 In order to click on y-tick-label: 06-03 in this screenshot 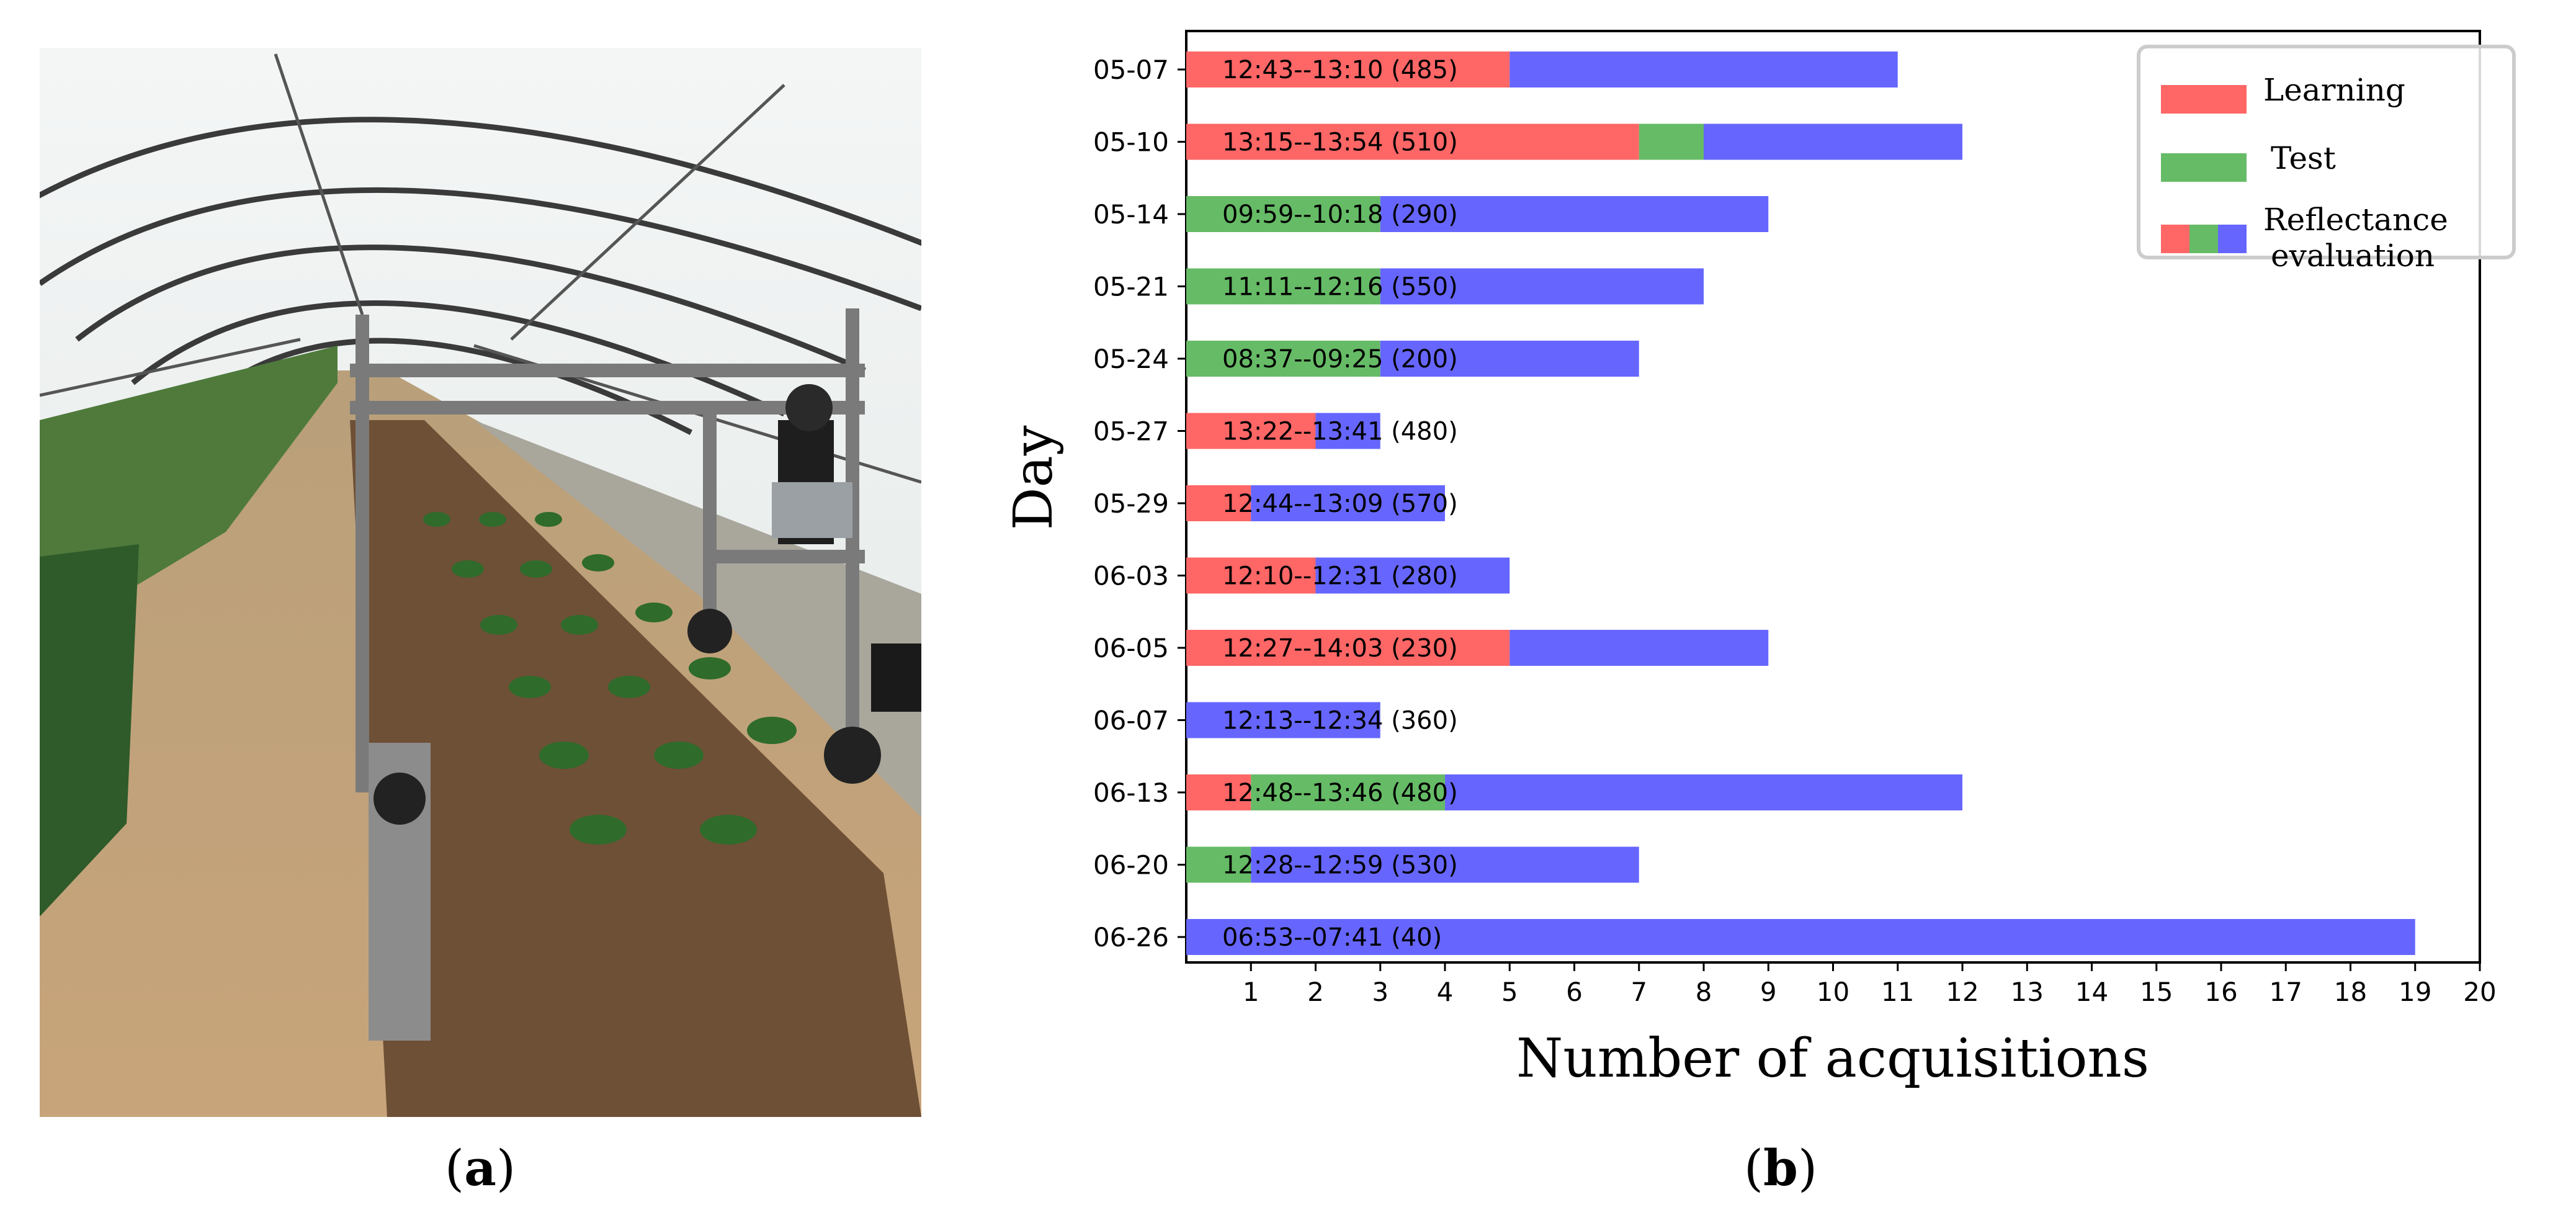, I will do `click(1131, 576)`.